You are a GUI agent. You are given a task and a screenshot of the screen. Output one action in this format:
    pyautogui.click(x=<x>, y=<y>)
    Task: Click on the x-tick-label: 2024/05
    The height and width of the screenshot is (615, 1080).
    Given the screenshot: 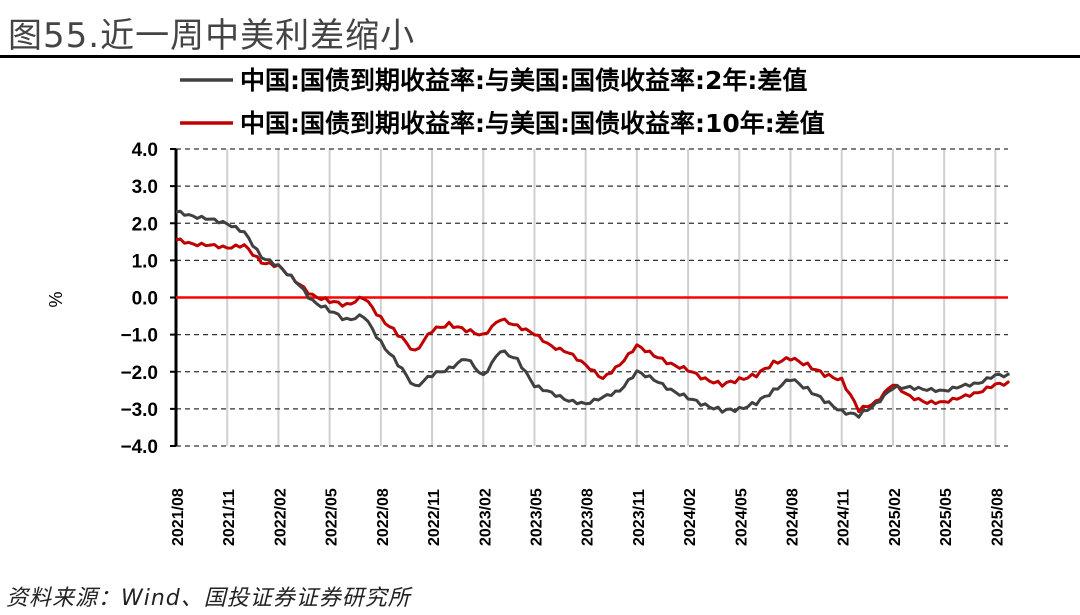 What is the action you would take?
    pyautogui.click(x=741, y=517)
    